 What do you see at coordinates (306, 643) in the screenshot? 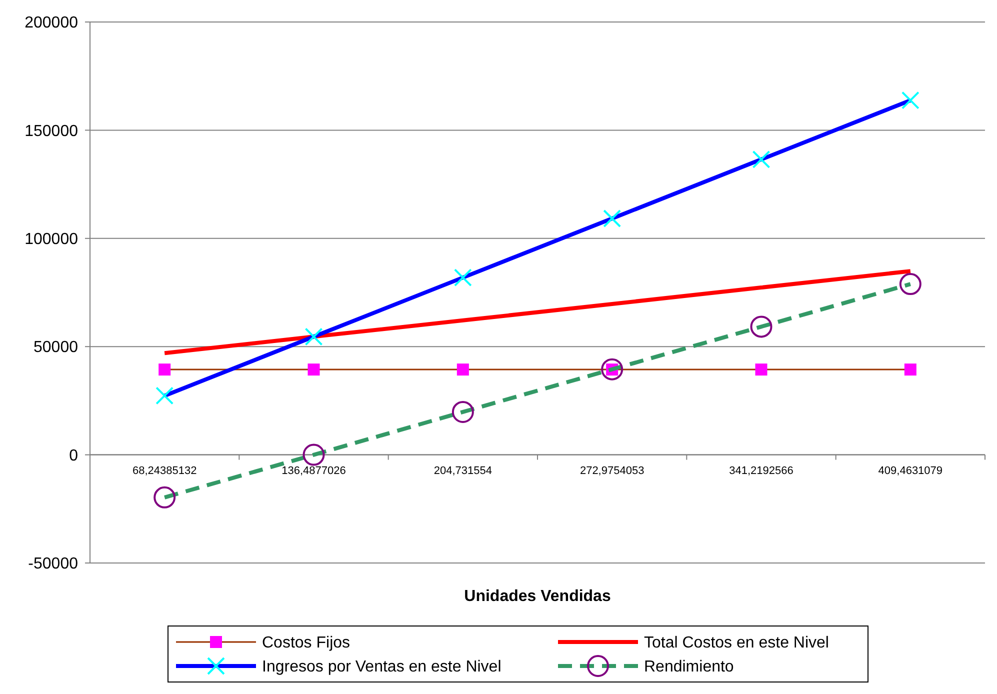
I see `legend-label: Costos Fijos` at bounding box center [306, 643].